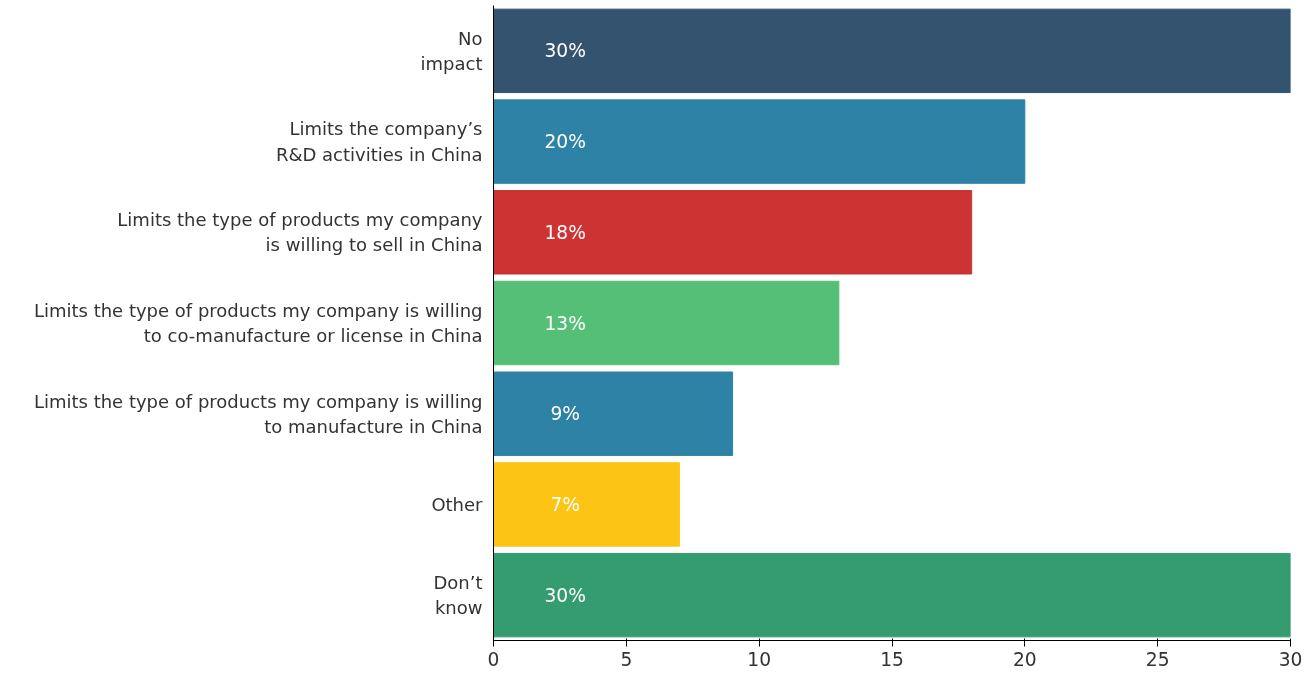 The image size is (1316, 680). I want to click on y-tick-label: Other, so click(457, 504).